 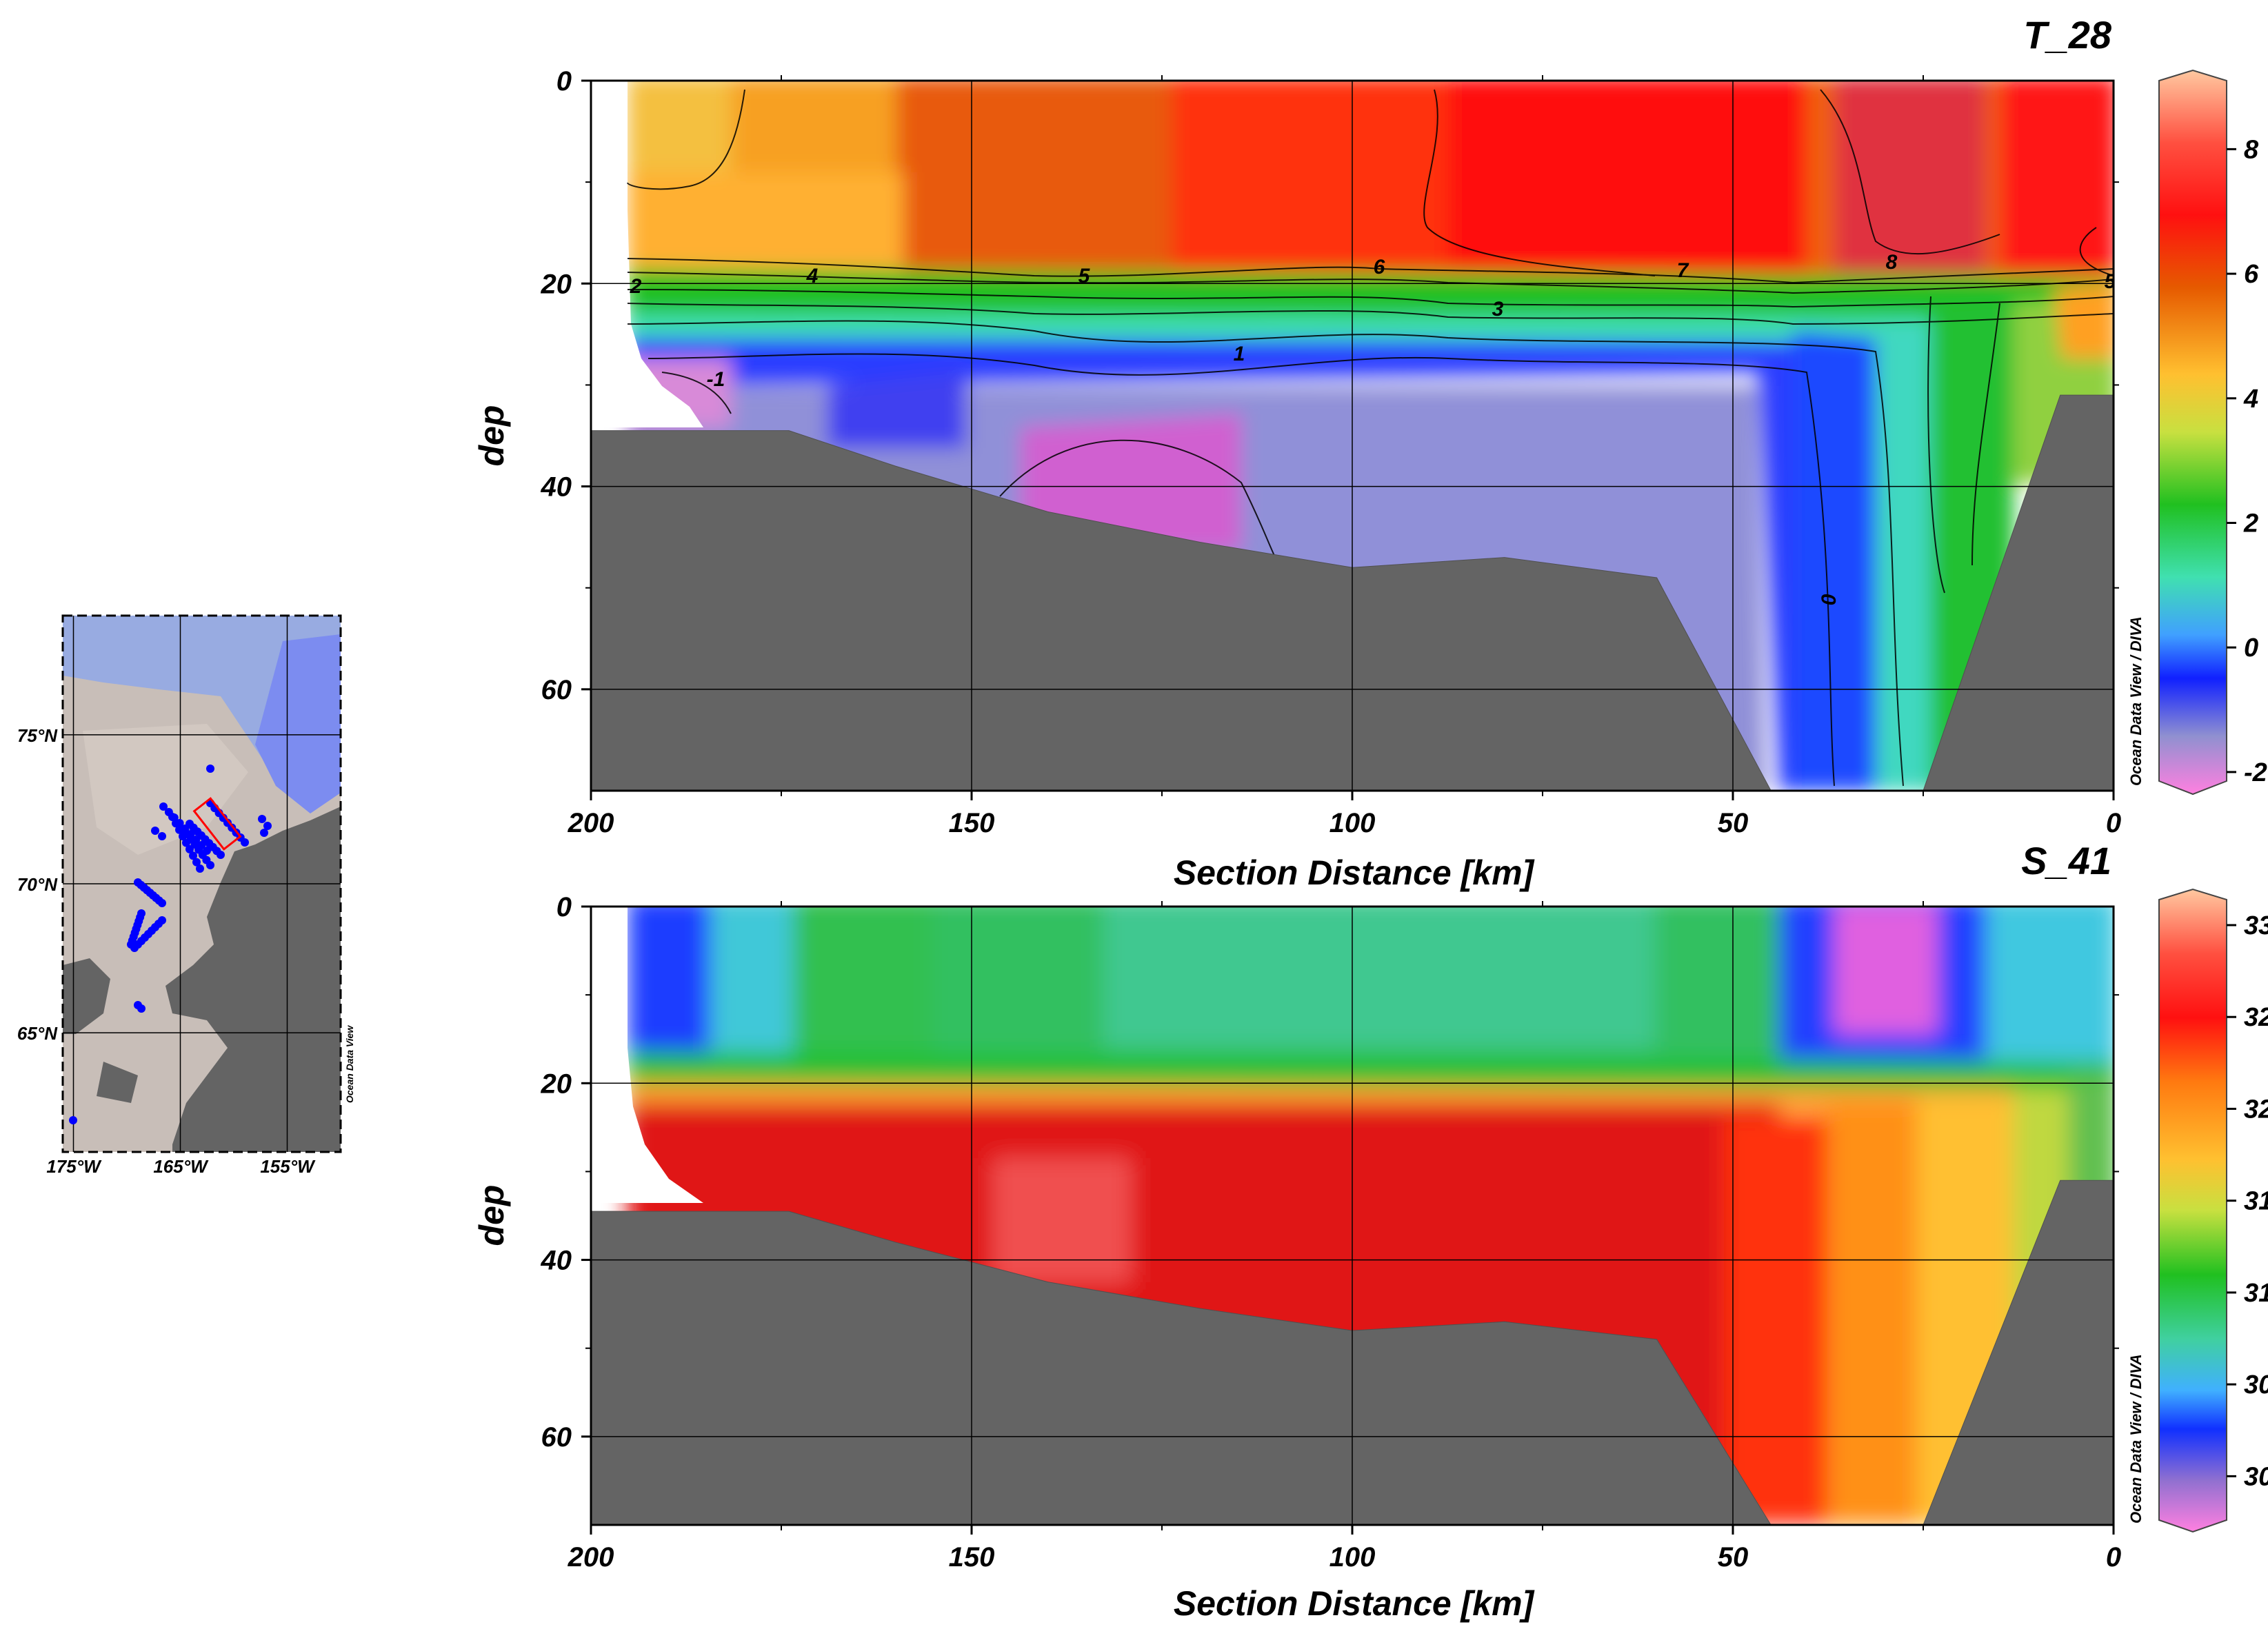 What do you see at coordinates (217, 824) in the screenshot?
I see `section-box` at bounding box center [217, 824].